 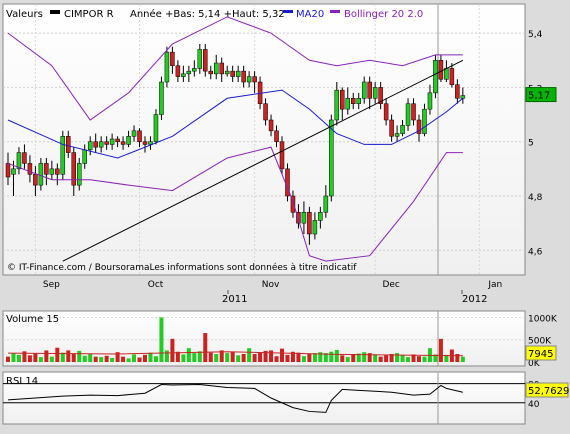 What do you see at coordinates (543, 319) in the screenshot?
I see `volume-tick-label: 1000K` at bounding box center [543, 319].